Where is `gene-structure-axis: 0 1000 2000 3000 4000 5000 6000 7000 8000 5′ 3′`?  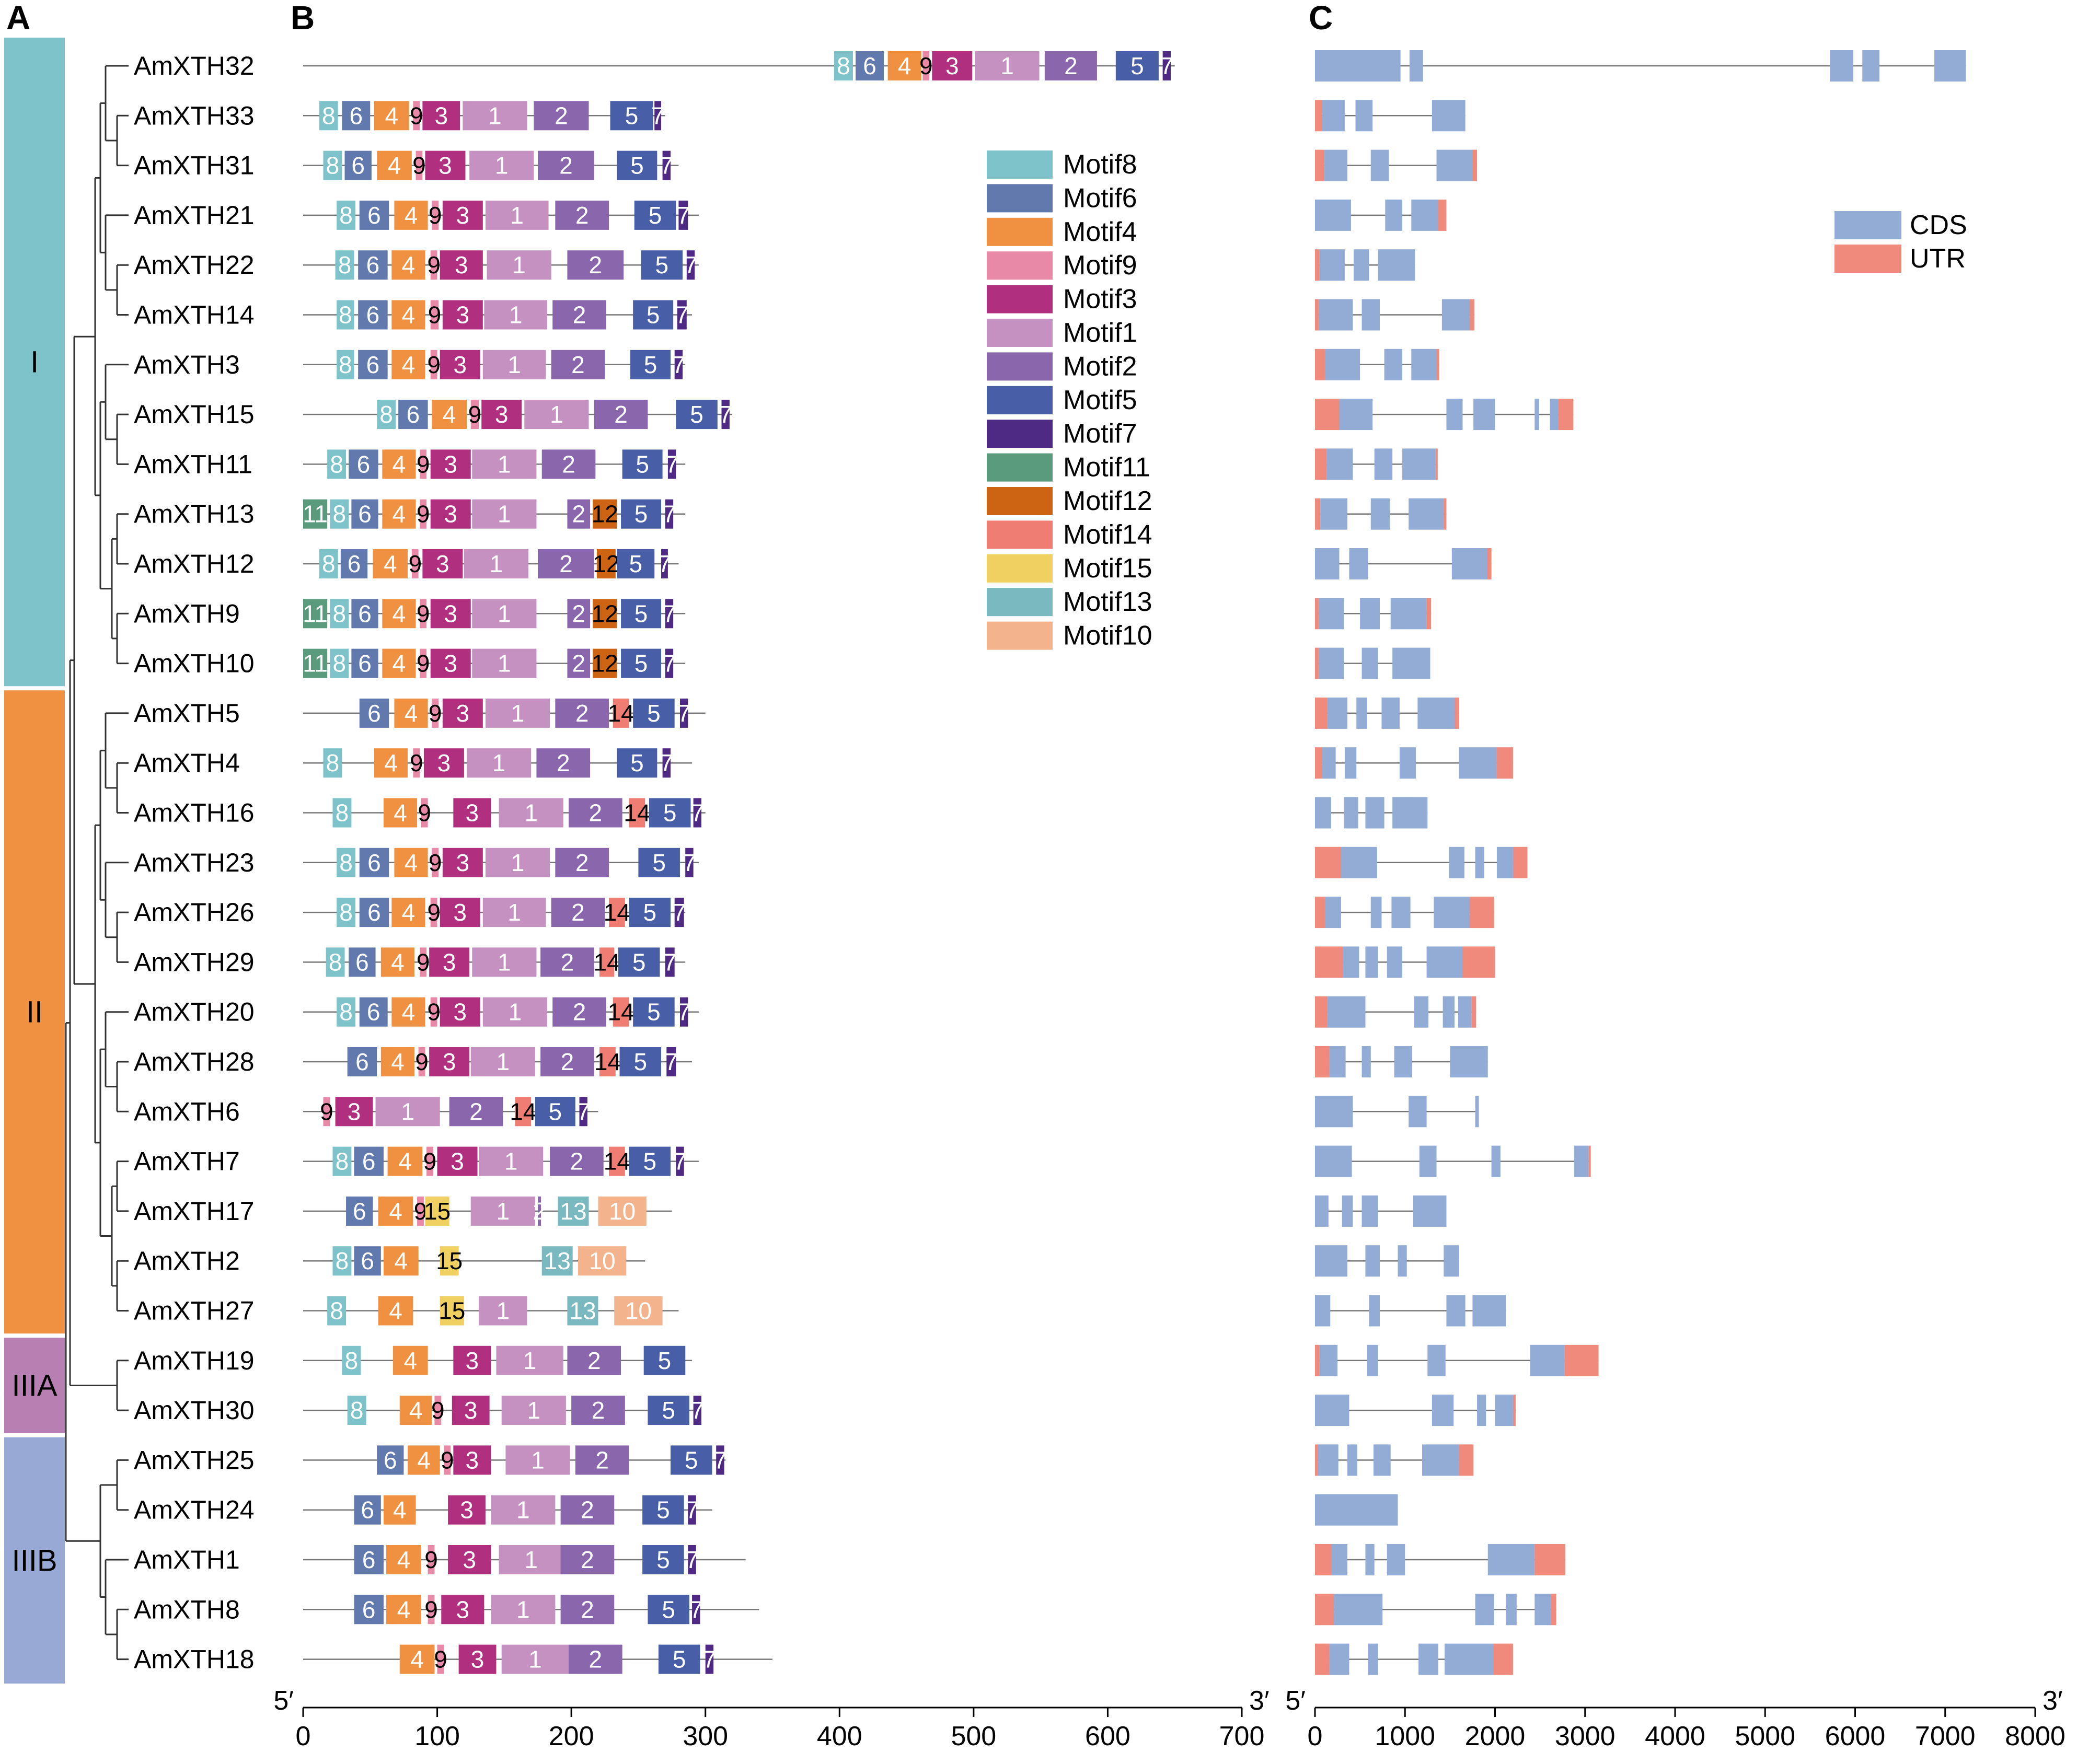 gene-structure-axis: 0 1000 2000 3000 4000 5000 6000 7000 8000 5′ 3′ is located at coordinates (1675, 1718).